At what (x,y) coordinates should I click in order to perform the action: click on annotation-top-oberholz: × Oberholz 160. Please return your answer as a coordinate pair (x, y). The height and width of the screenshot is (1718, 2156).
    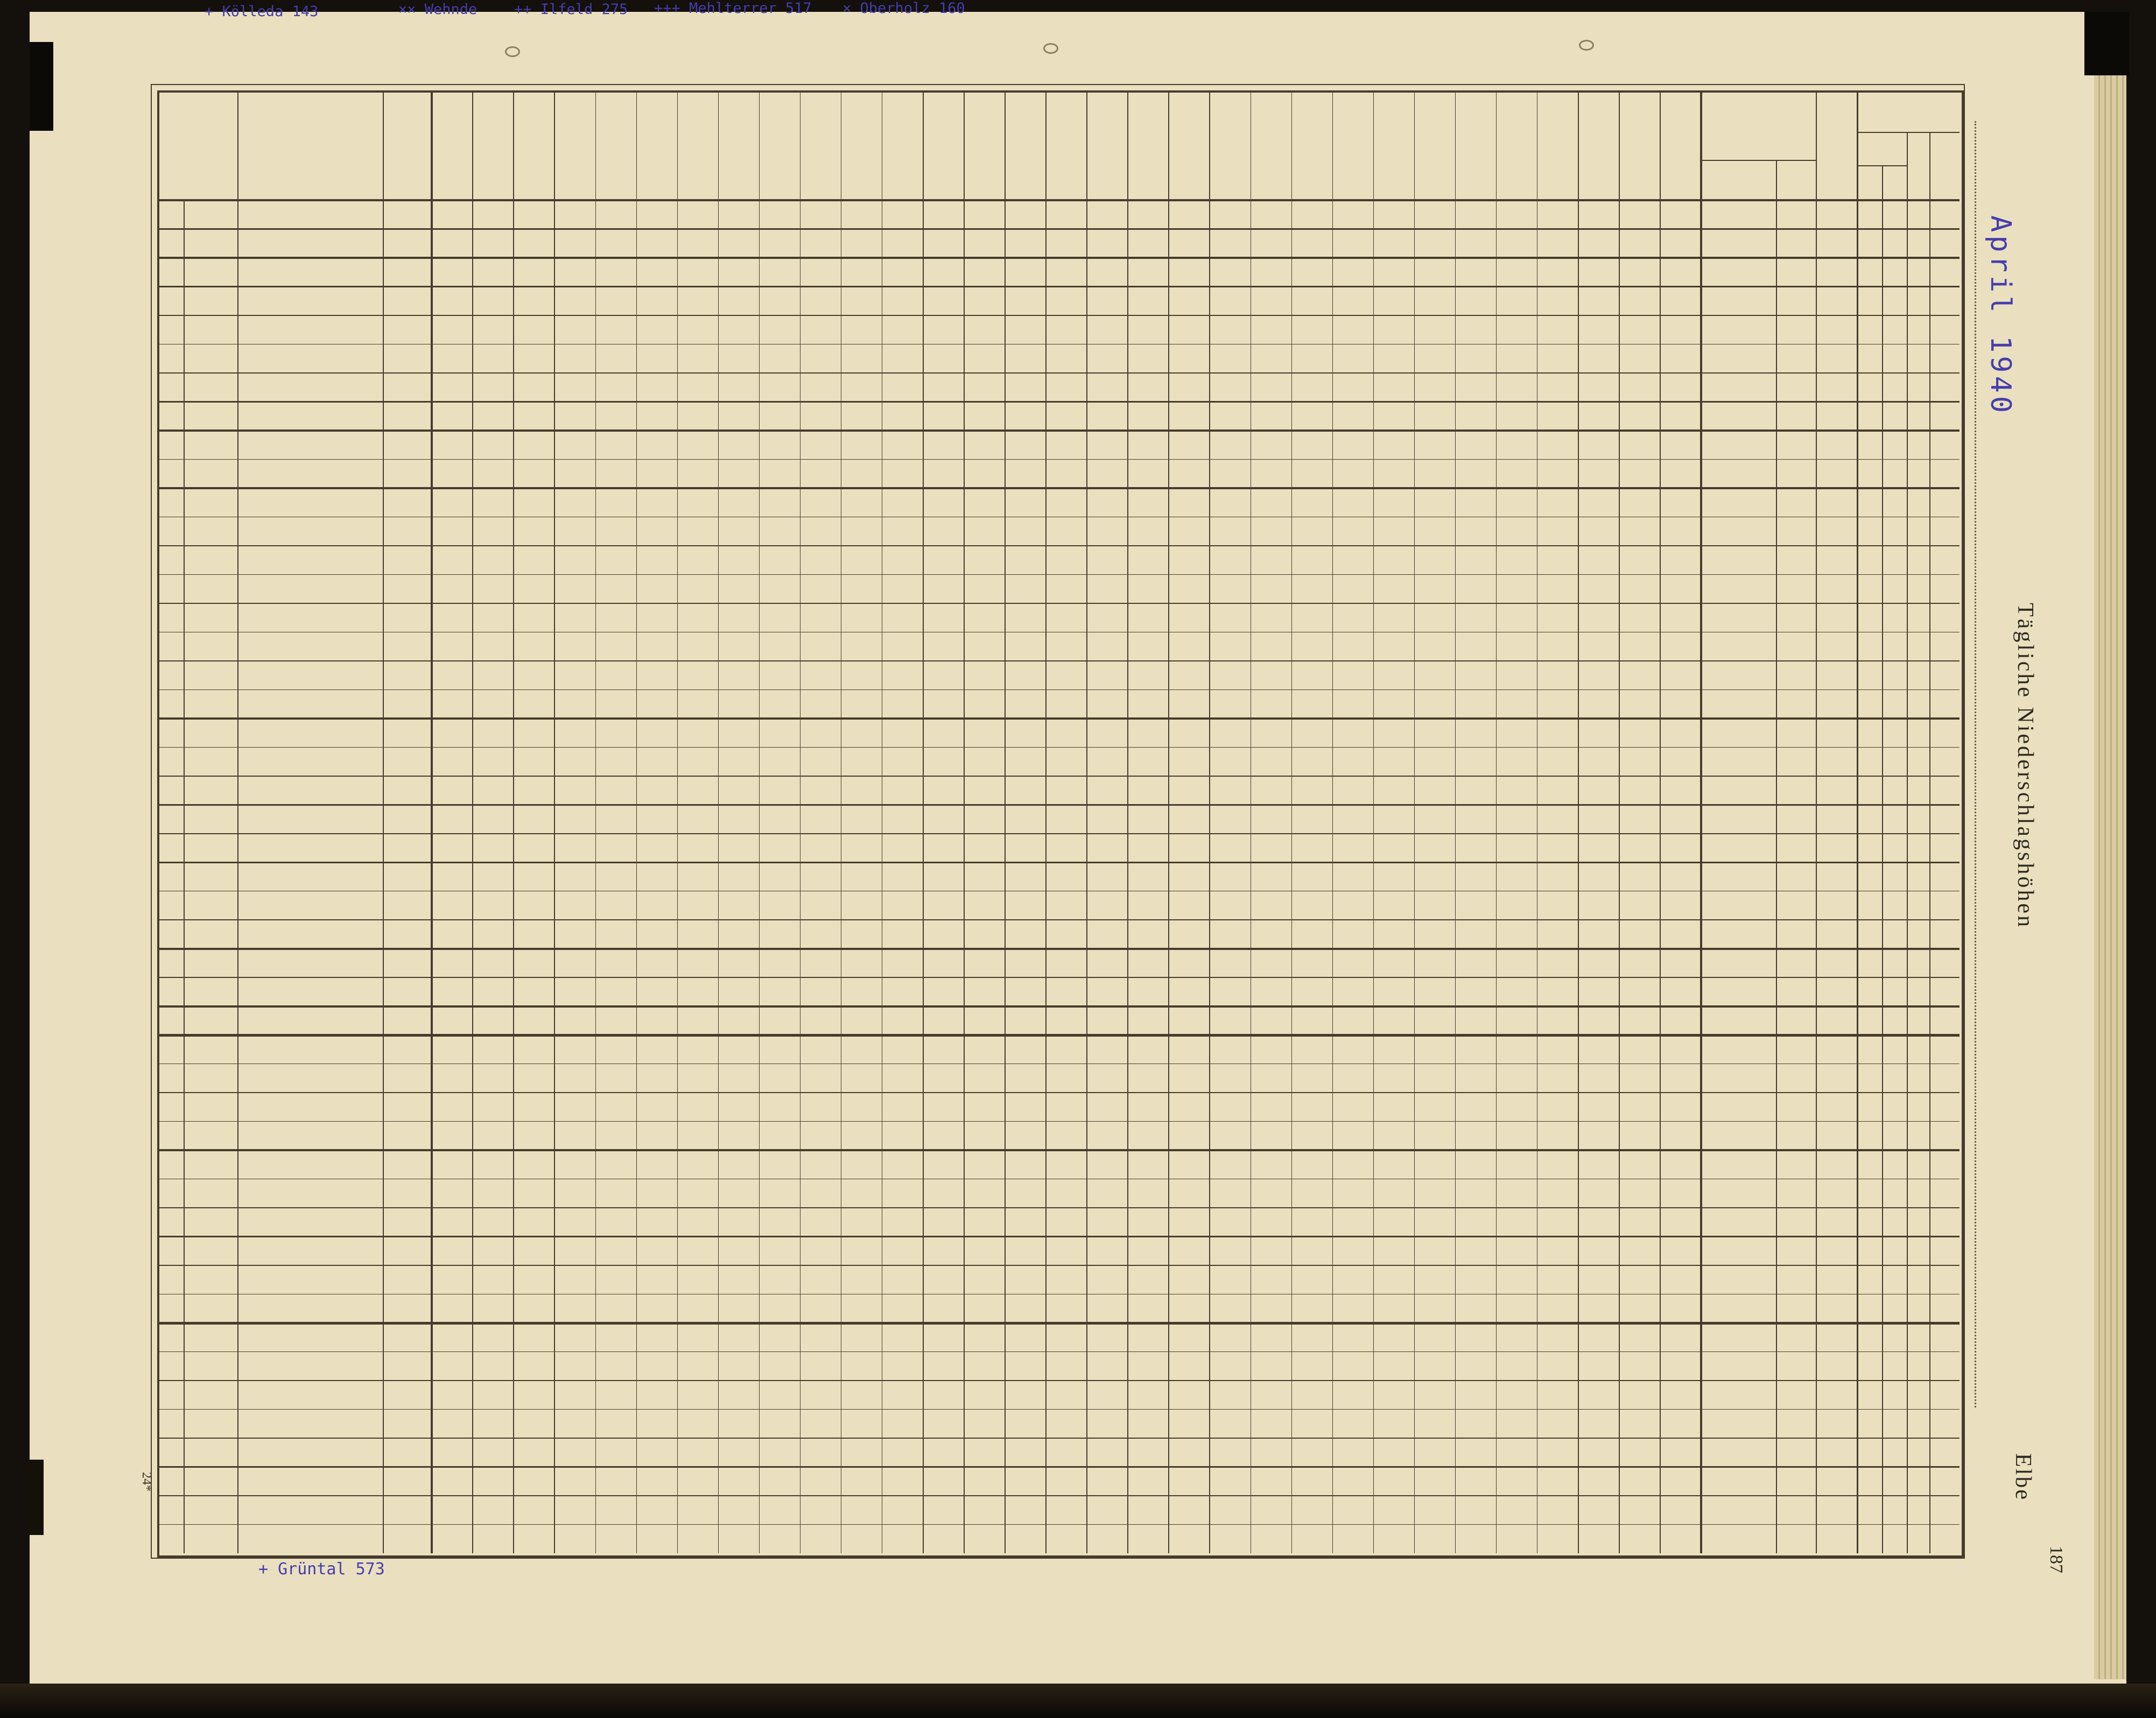
    Looking at the image, I should click on (903, 8).